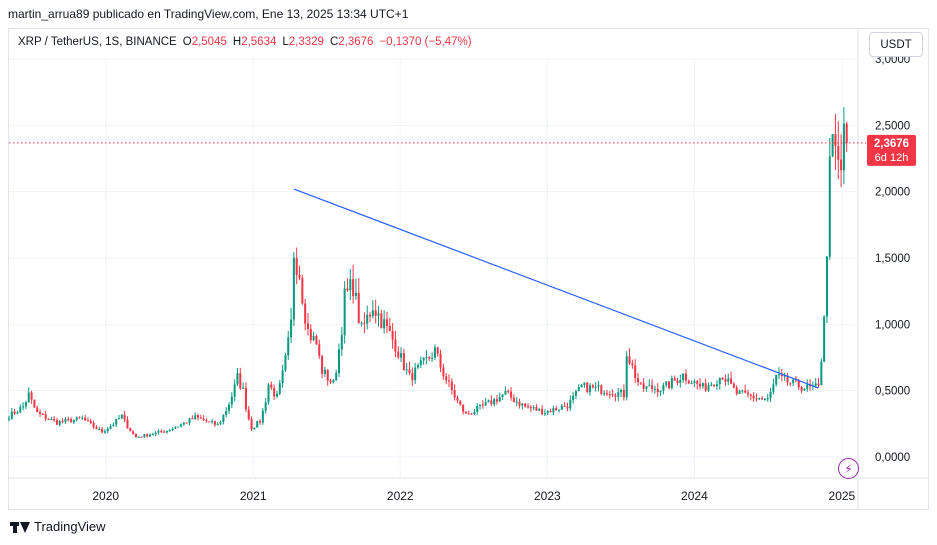  What do you see at coordinates (105, 496) in the screenshot?
I see `x-tick-label: 2020` at bounding box center [105, 496].